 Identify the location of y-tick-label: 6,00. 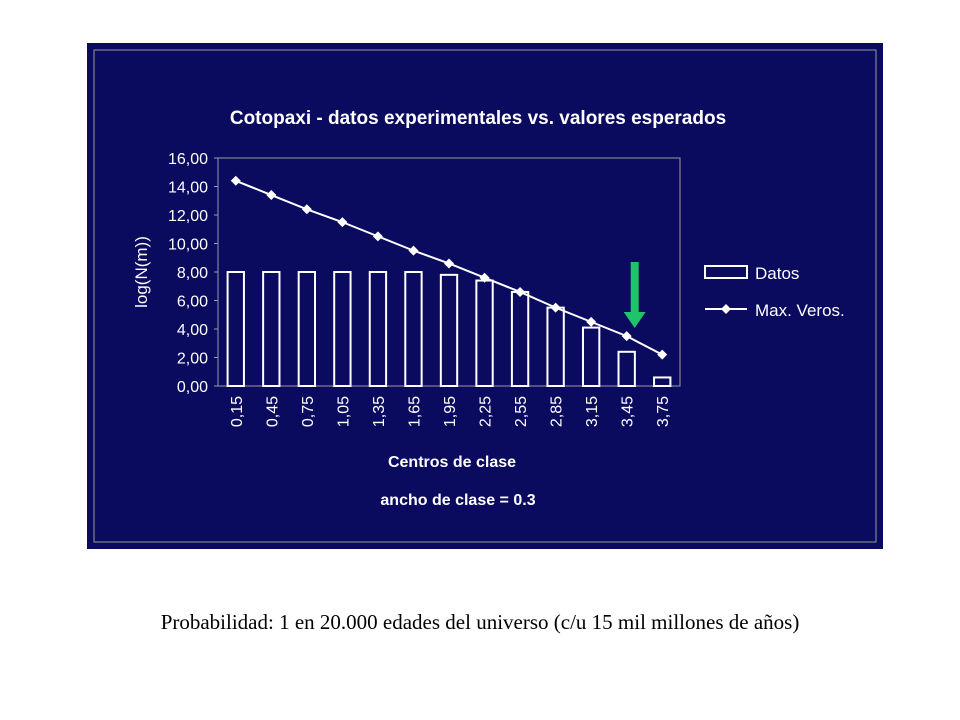
(192, 302).